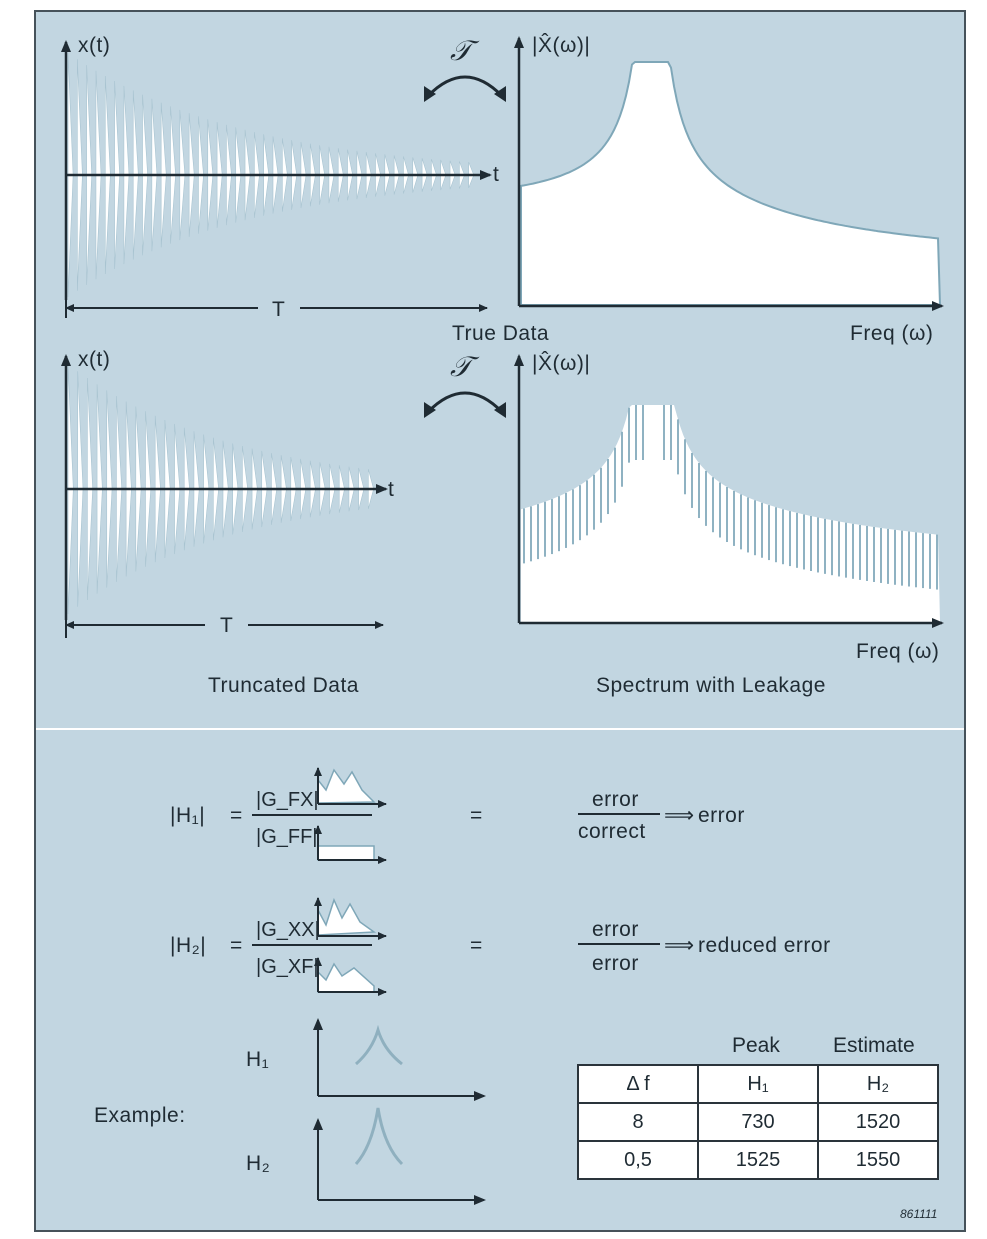 The height and width of the screenshot is (1239, 987). I want to click on implies-arrow-1: ⟹, so click(679, 815).